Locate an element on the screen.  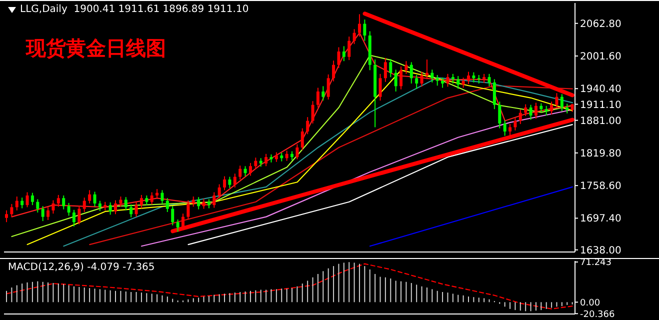
y-tick-label: 1819.80 is located at coordinates (601, 154).